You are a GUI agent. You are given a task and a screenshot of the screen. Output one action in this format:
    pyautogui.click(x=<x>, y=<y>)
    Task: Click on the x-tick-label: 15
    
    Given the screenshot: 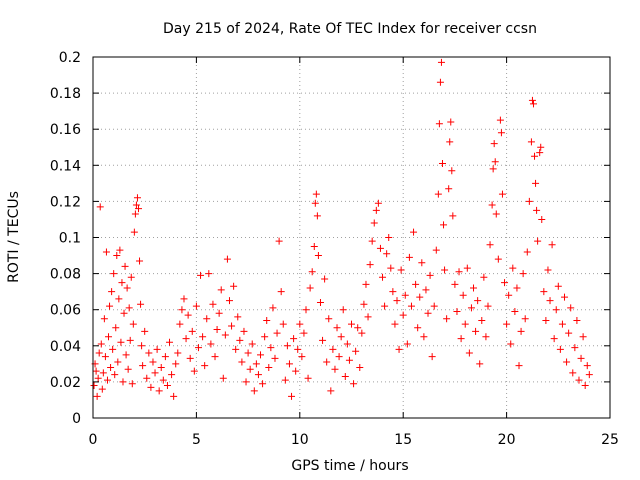 What is the action you would take?
    pyautogui.click(x=403, y=440)
    